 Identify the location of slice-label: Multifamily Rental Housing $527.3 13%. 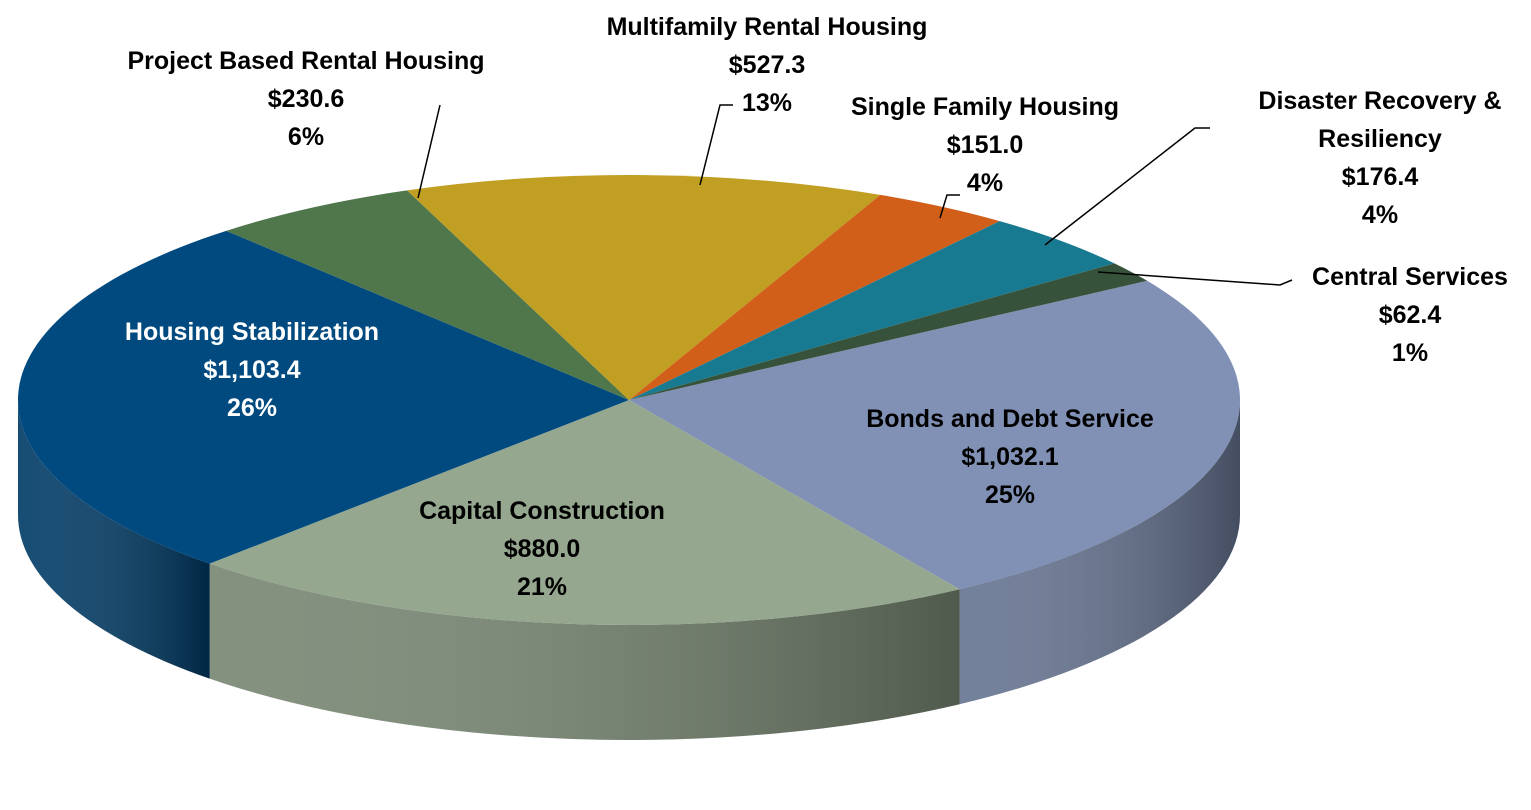
(767, 65).